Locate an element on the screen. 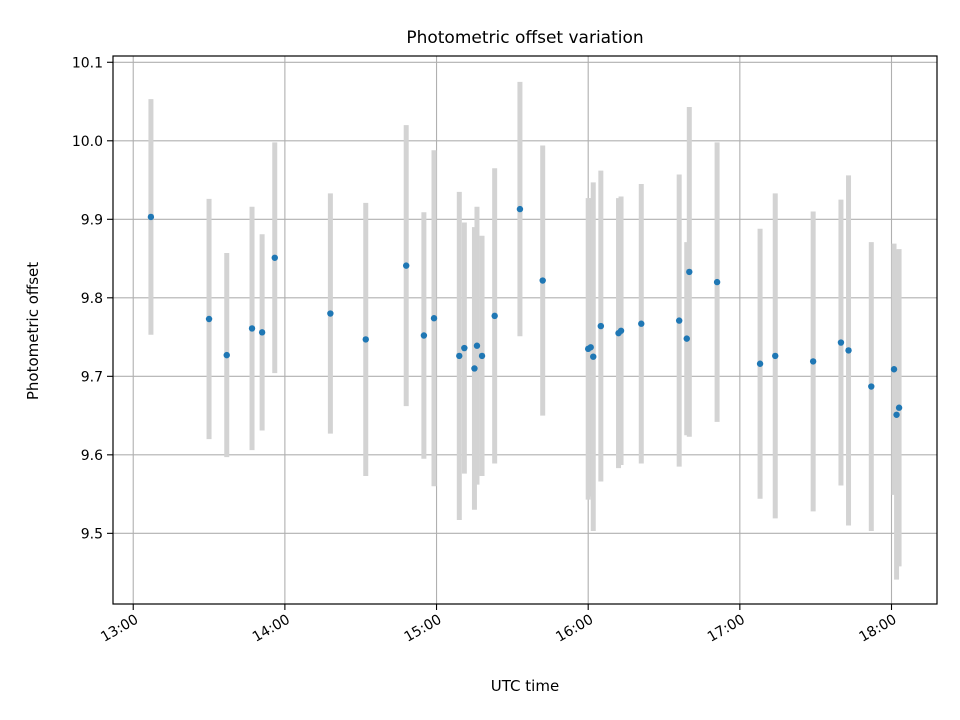 The width and height of the screenshot is (960, 720). y-axis-ticks: 9.5 9.6 9.7 9.8 9.9 10.0 10.1 is located at coordinates (92, 298).